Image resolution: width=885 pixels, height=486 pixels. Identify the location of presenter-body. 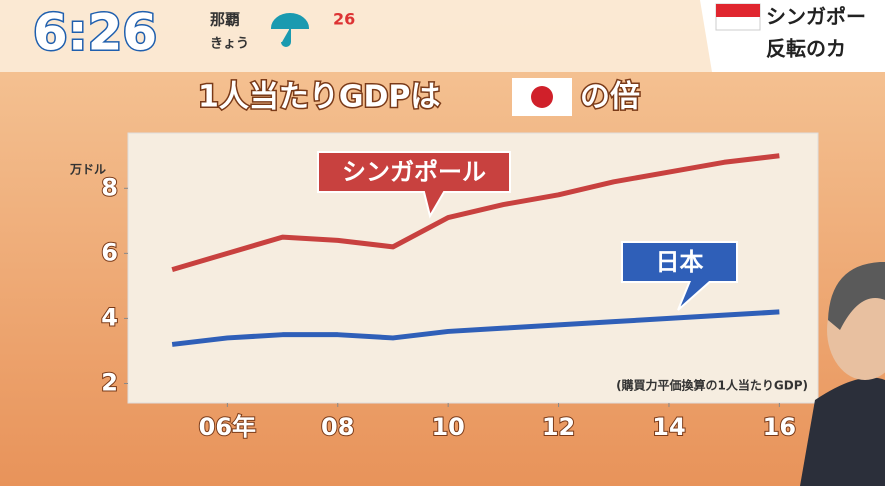
(842, 431).